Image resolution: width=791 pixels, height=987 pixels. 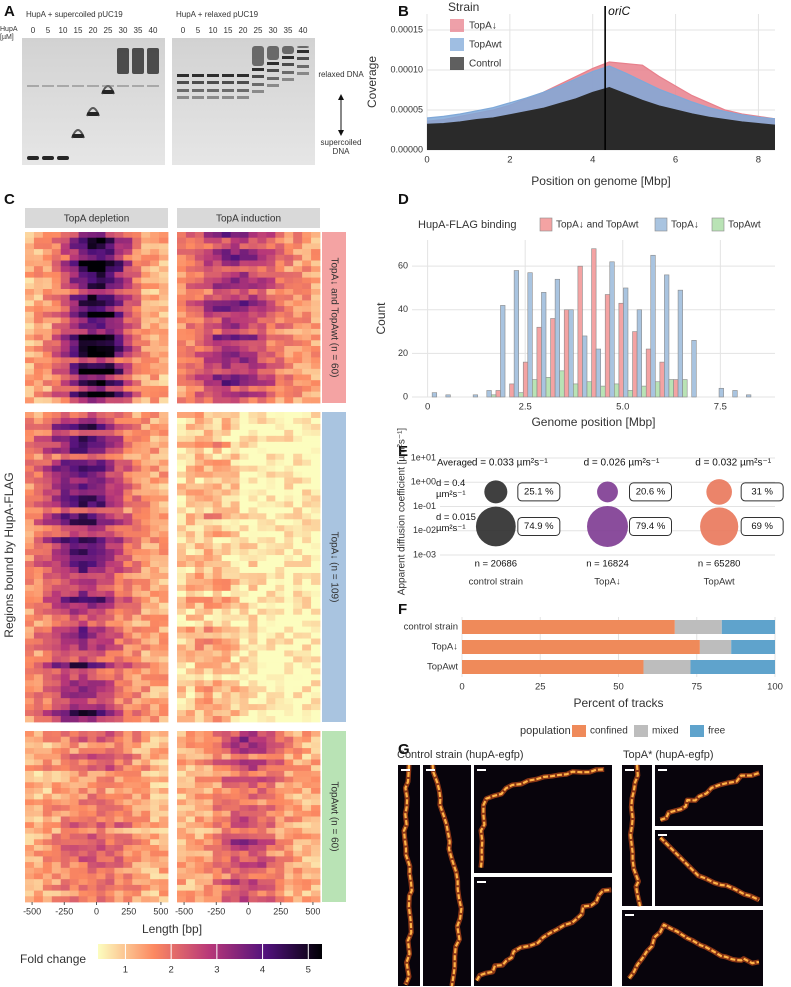 I want to click on panel-letter: F, so click(x=402, y=609).